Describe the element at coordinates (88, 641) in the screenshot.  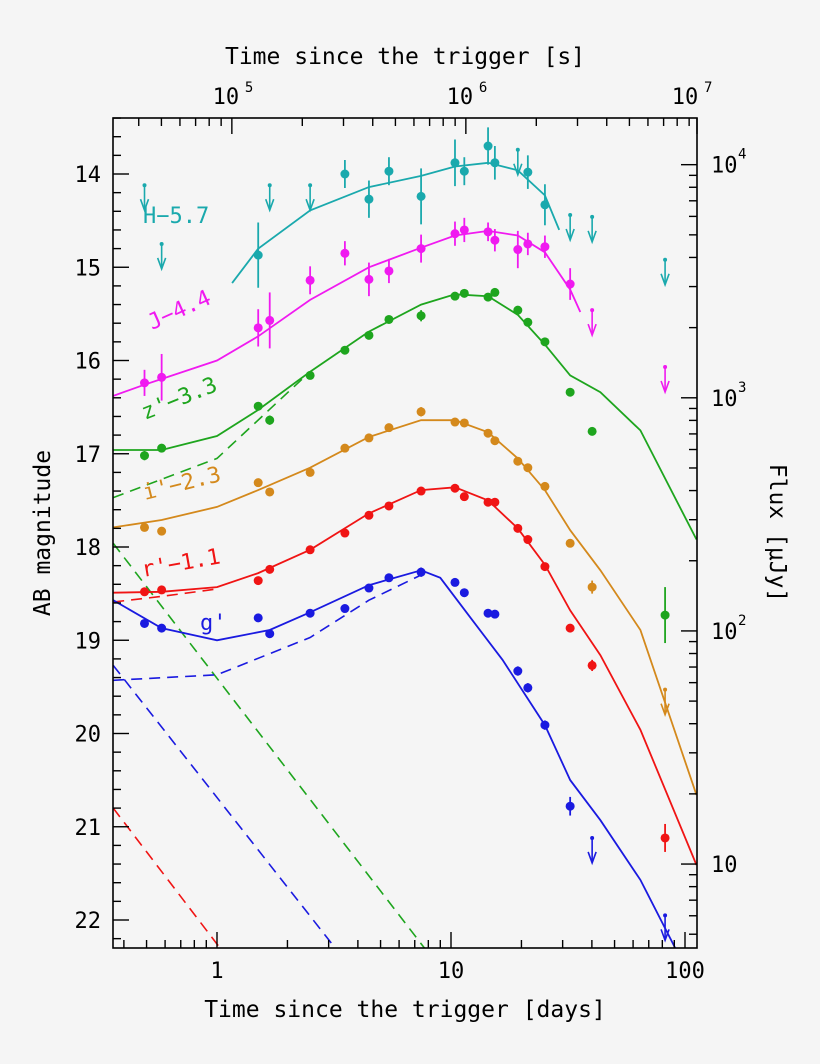
I see `y-tick-label: 19` at that location.